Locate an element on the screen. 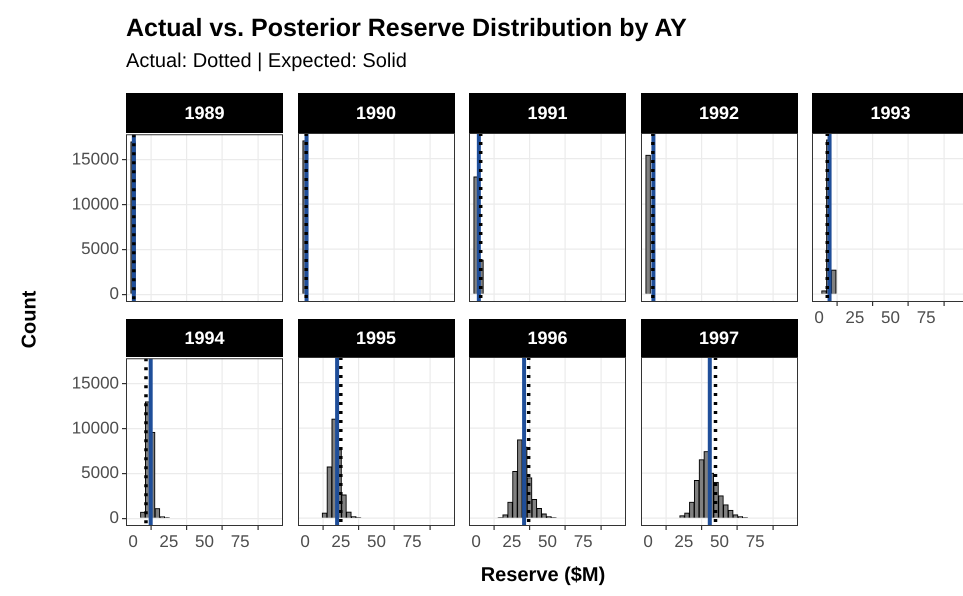 The width and height of the screenshot is (963, 596). text: Actual: Dotted | Expected: Solid is located at coordinates (266, 61).